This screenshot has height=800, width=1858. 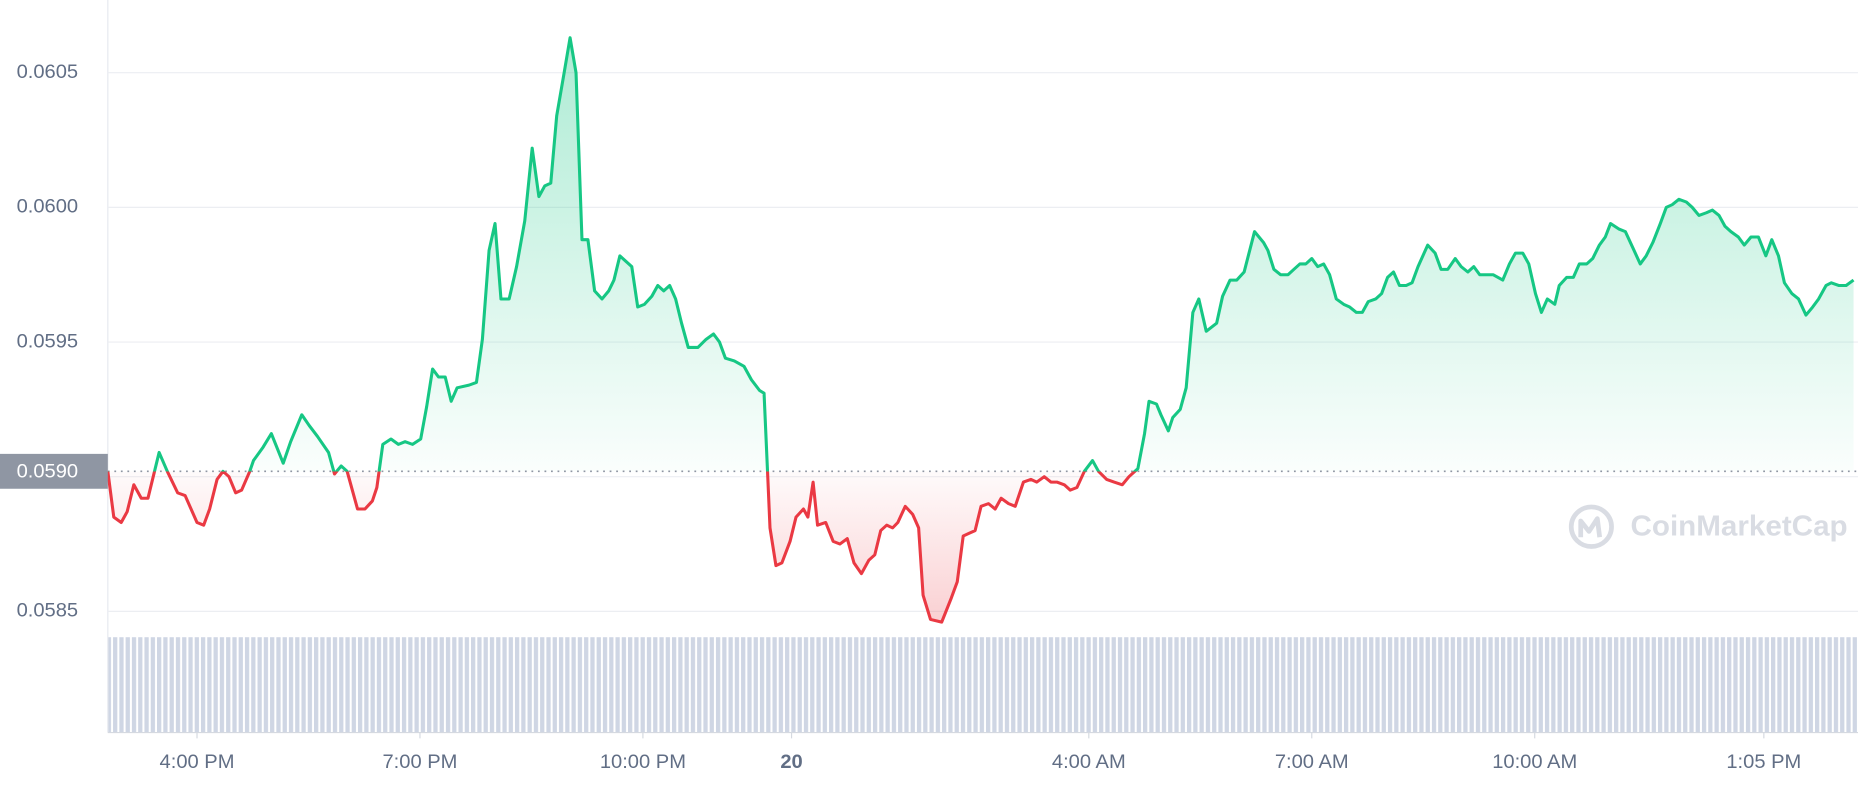 What do you see at coordinates (48, 72) in the screenshot?
I see `y-tick-label: 0.0605` at bounding box center [48, 72].